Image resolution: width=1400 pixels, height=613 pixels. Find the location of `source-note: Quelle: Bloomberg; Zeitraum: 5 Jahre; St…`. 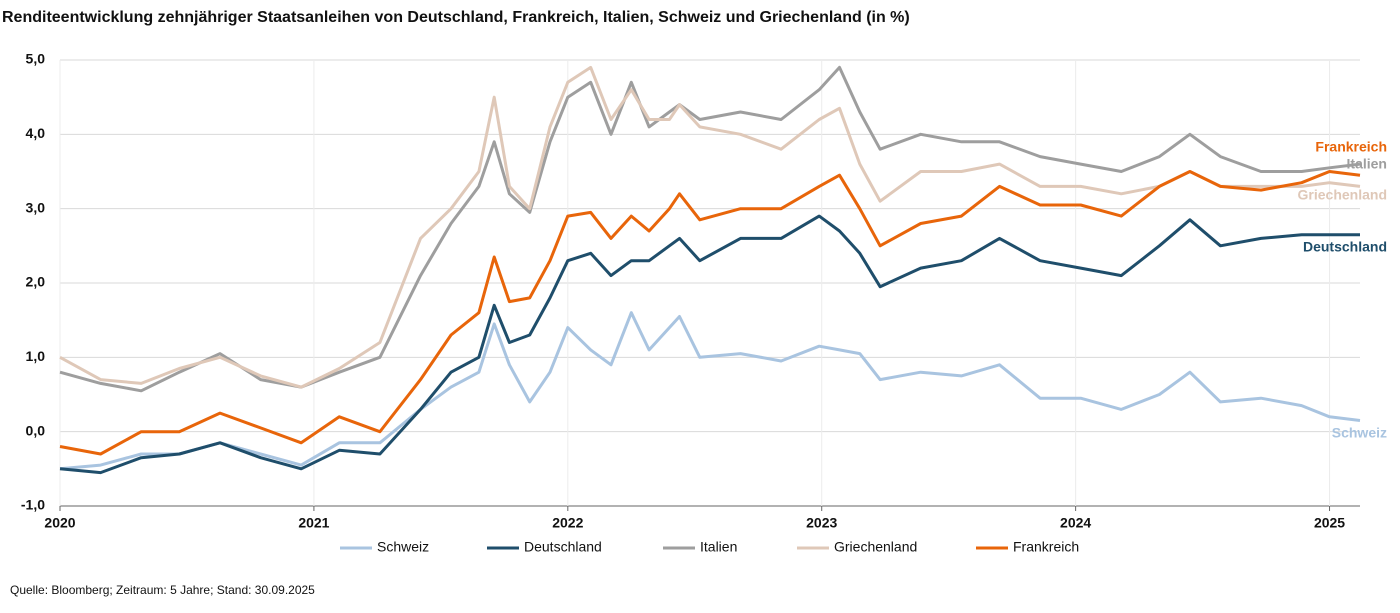

source-note: Quelle: Bloomberg; Zeitraum: 5 Jahre; St… is located at coordinates (162, 590).